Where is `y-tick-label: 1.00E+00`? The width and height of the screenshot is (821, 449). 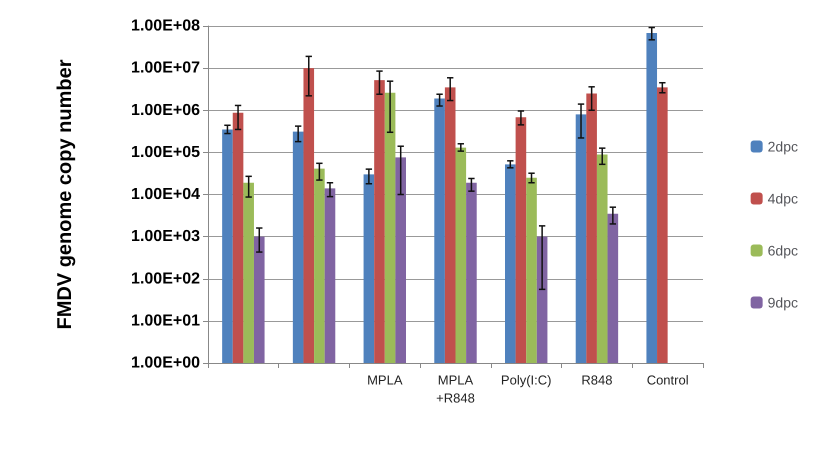 y-tick-label: 1.00E+00 is located at coordinates (165, 363).